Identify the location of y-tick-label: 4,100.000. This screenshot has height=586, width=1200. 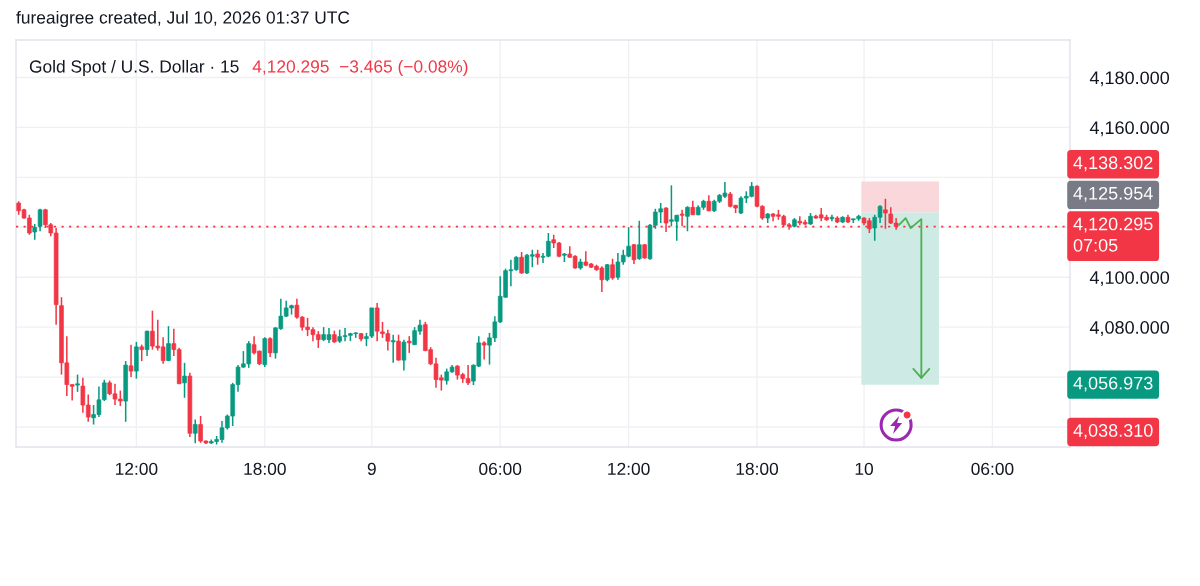
(1129, 279).